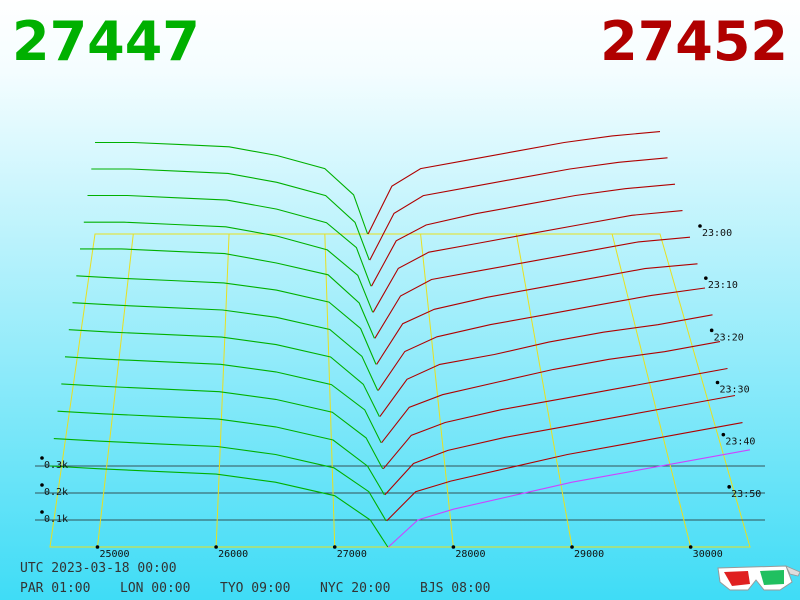 This screenshot has height=600, width=800. Describe the element at coordinates (56, 519) in the screenshot. I see `volume-tick-label: 0.1k` at that location.